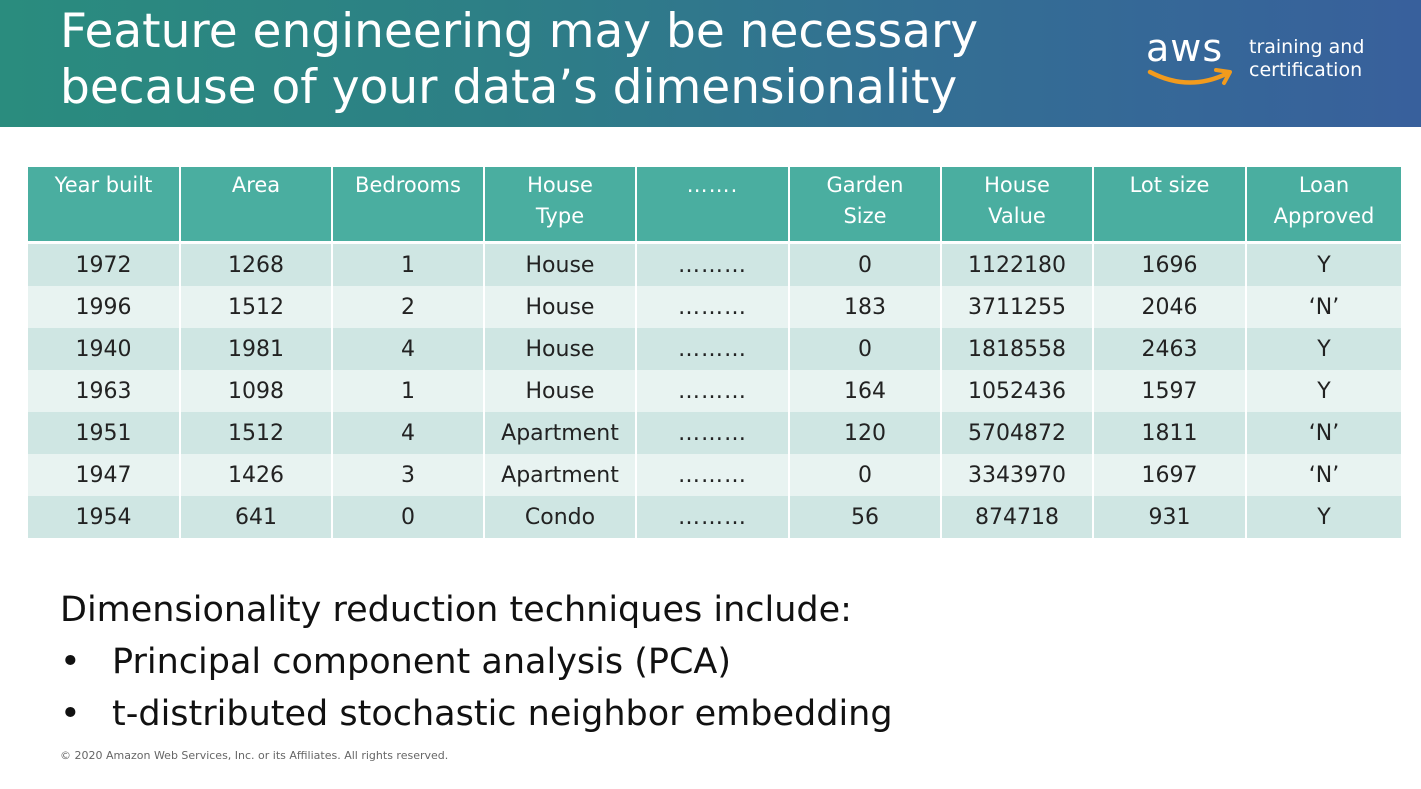  I want to click on aws-logo-tagline-line-1: training and, so click(1307, 47).